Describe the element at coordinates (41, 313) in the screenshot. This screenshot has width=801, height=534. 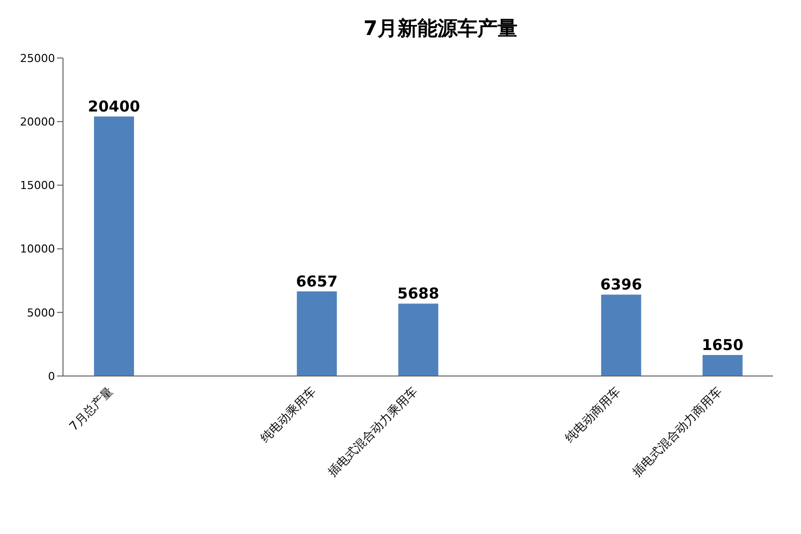
I see `y-tick-label: 5000` at that location.